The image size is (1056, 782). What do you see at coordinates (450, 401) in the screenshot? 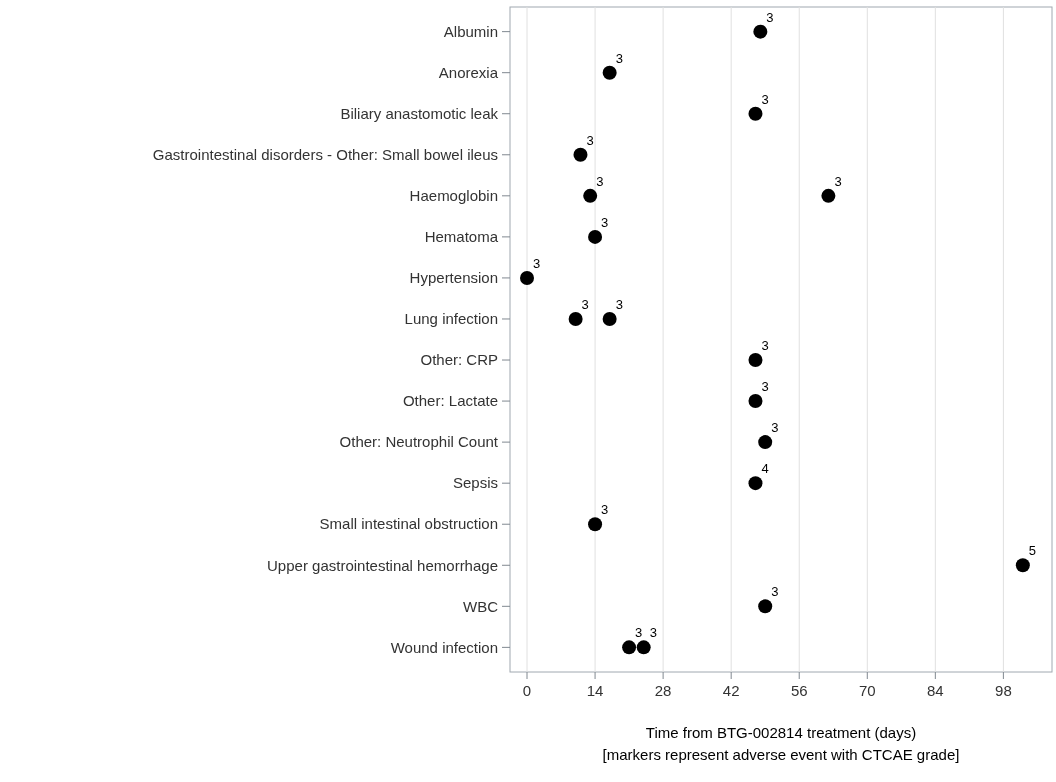
I see `y-tick-label: Other: Lactate` at bounding box center [450, 401].